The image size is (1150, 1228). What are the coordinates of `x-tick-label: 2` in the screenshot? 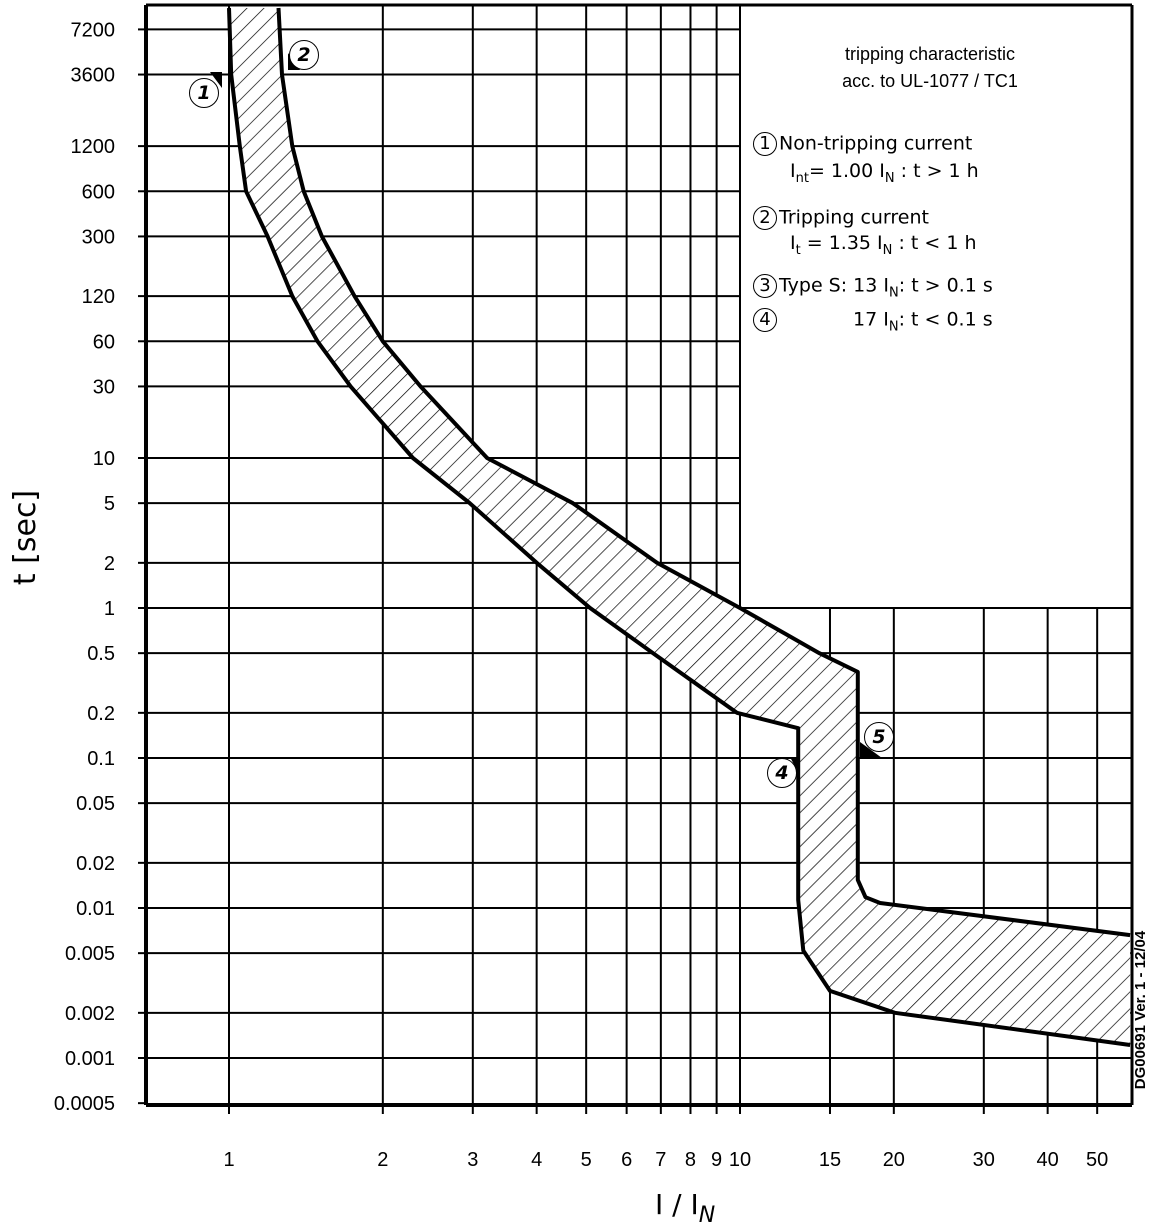 It's located at (382, 1160).